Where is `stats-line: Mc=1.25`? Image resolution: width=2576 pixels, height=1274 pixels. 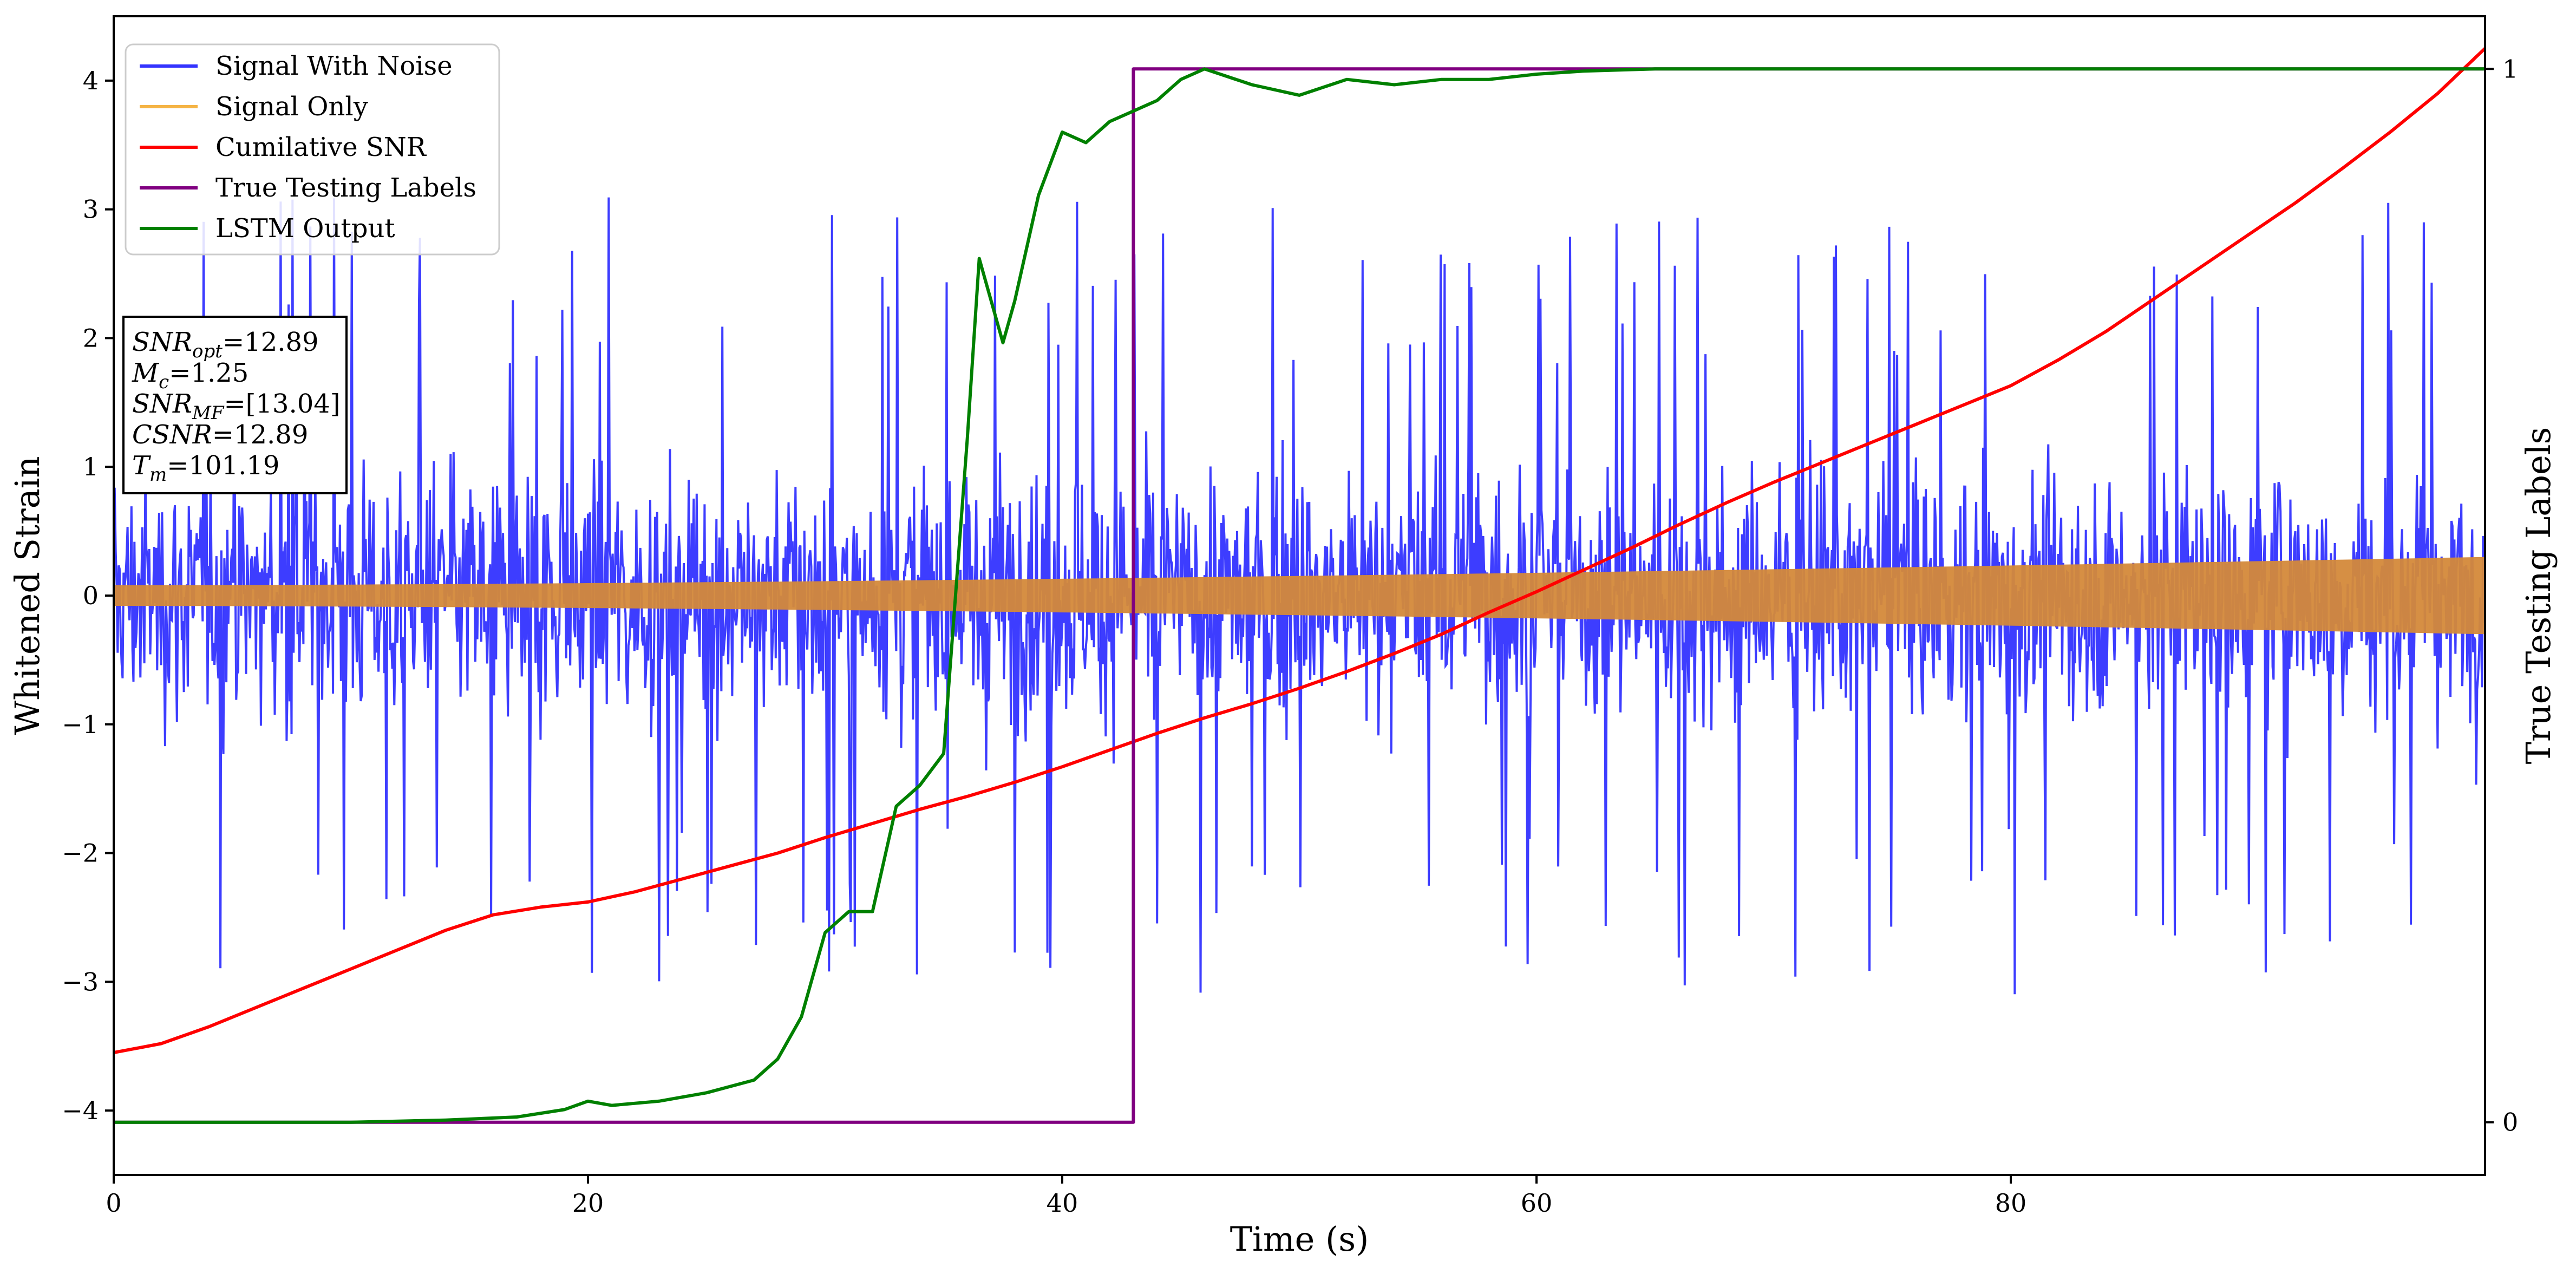
stats-line: Mc=1.25 is located at coordinates (190, 375).